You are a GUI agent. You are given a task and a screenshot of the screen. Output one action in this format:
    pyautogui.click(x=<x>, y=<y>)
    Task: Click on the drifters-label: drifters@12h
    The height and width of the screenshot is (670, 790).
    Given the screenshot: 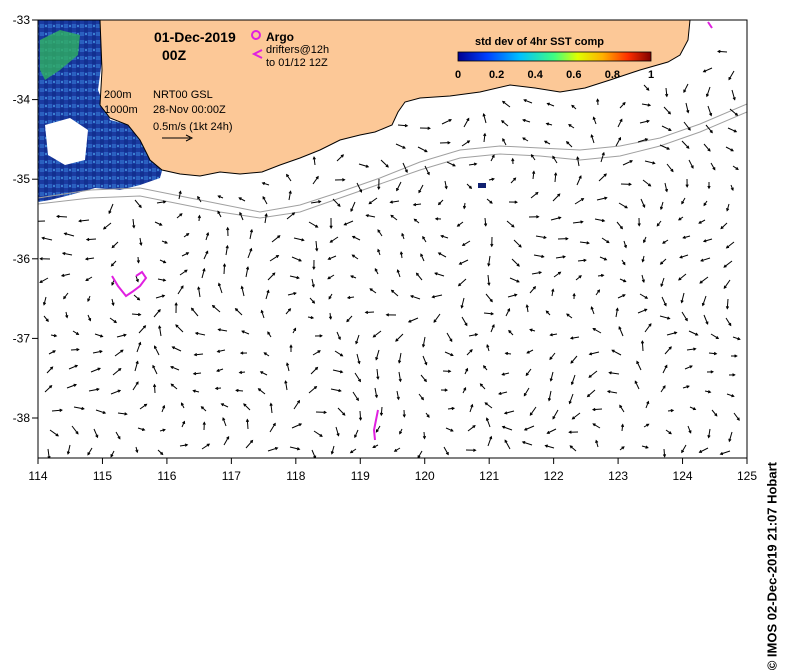 What is the action you would take?
    pyautogui.click(x=297, y=50)
    